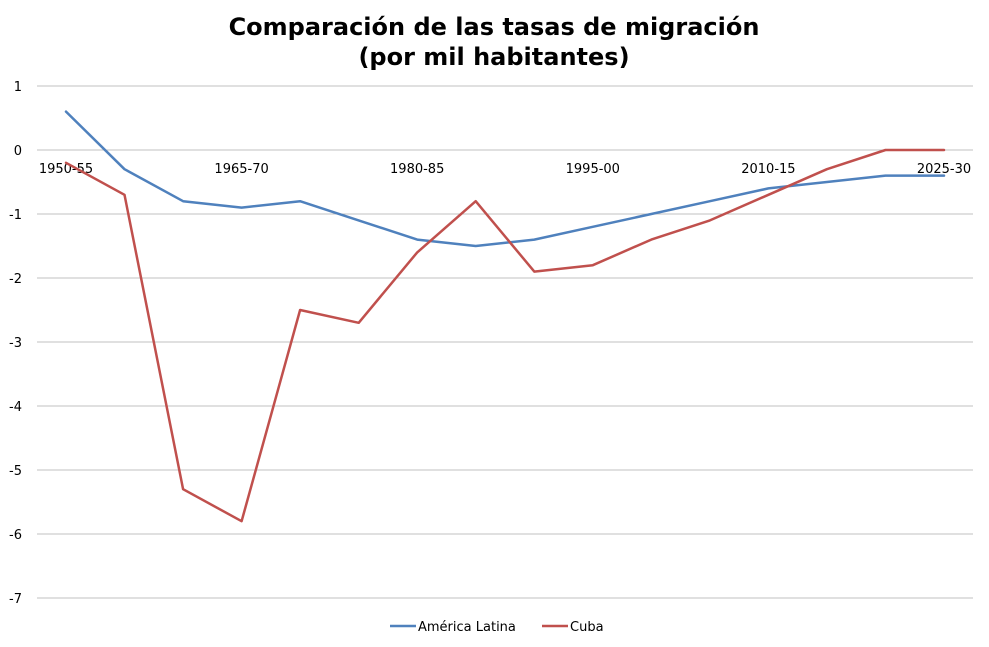 The image size is (989, 647). What do you see at coordinates (417, 169) in the screenshot?
I see `x-tick-label: 1980-85` at bounding box center [417, 169].